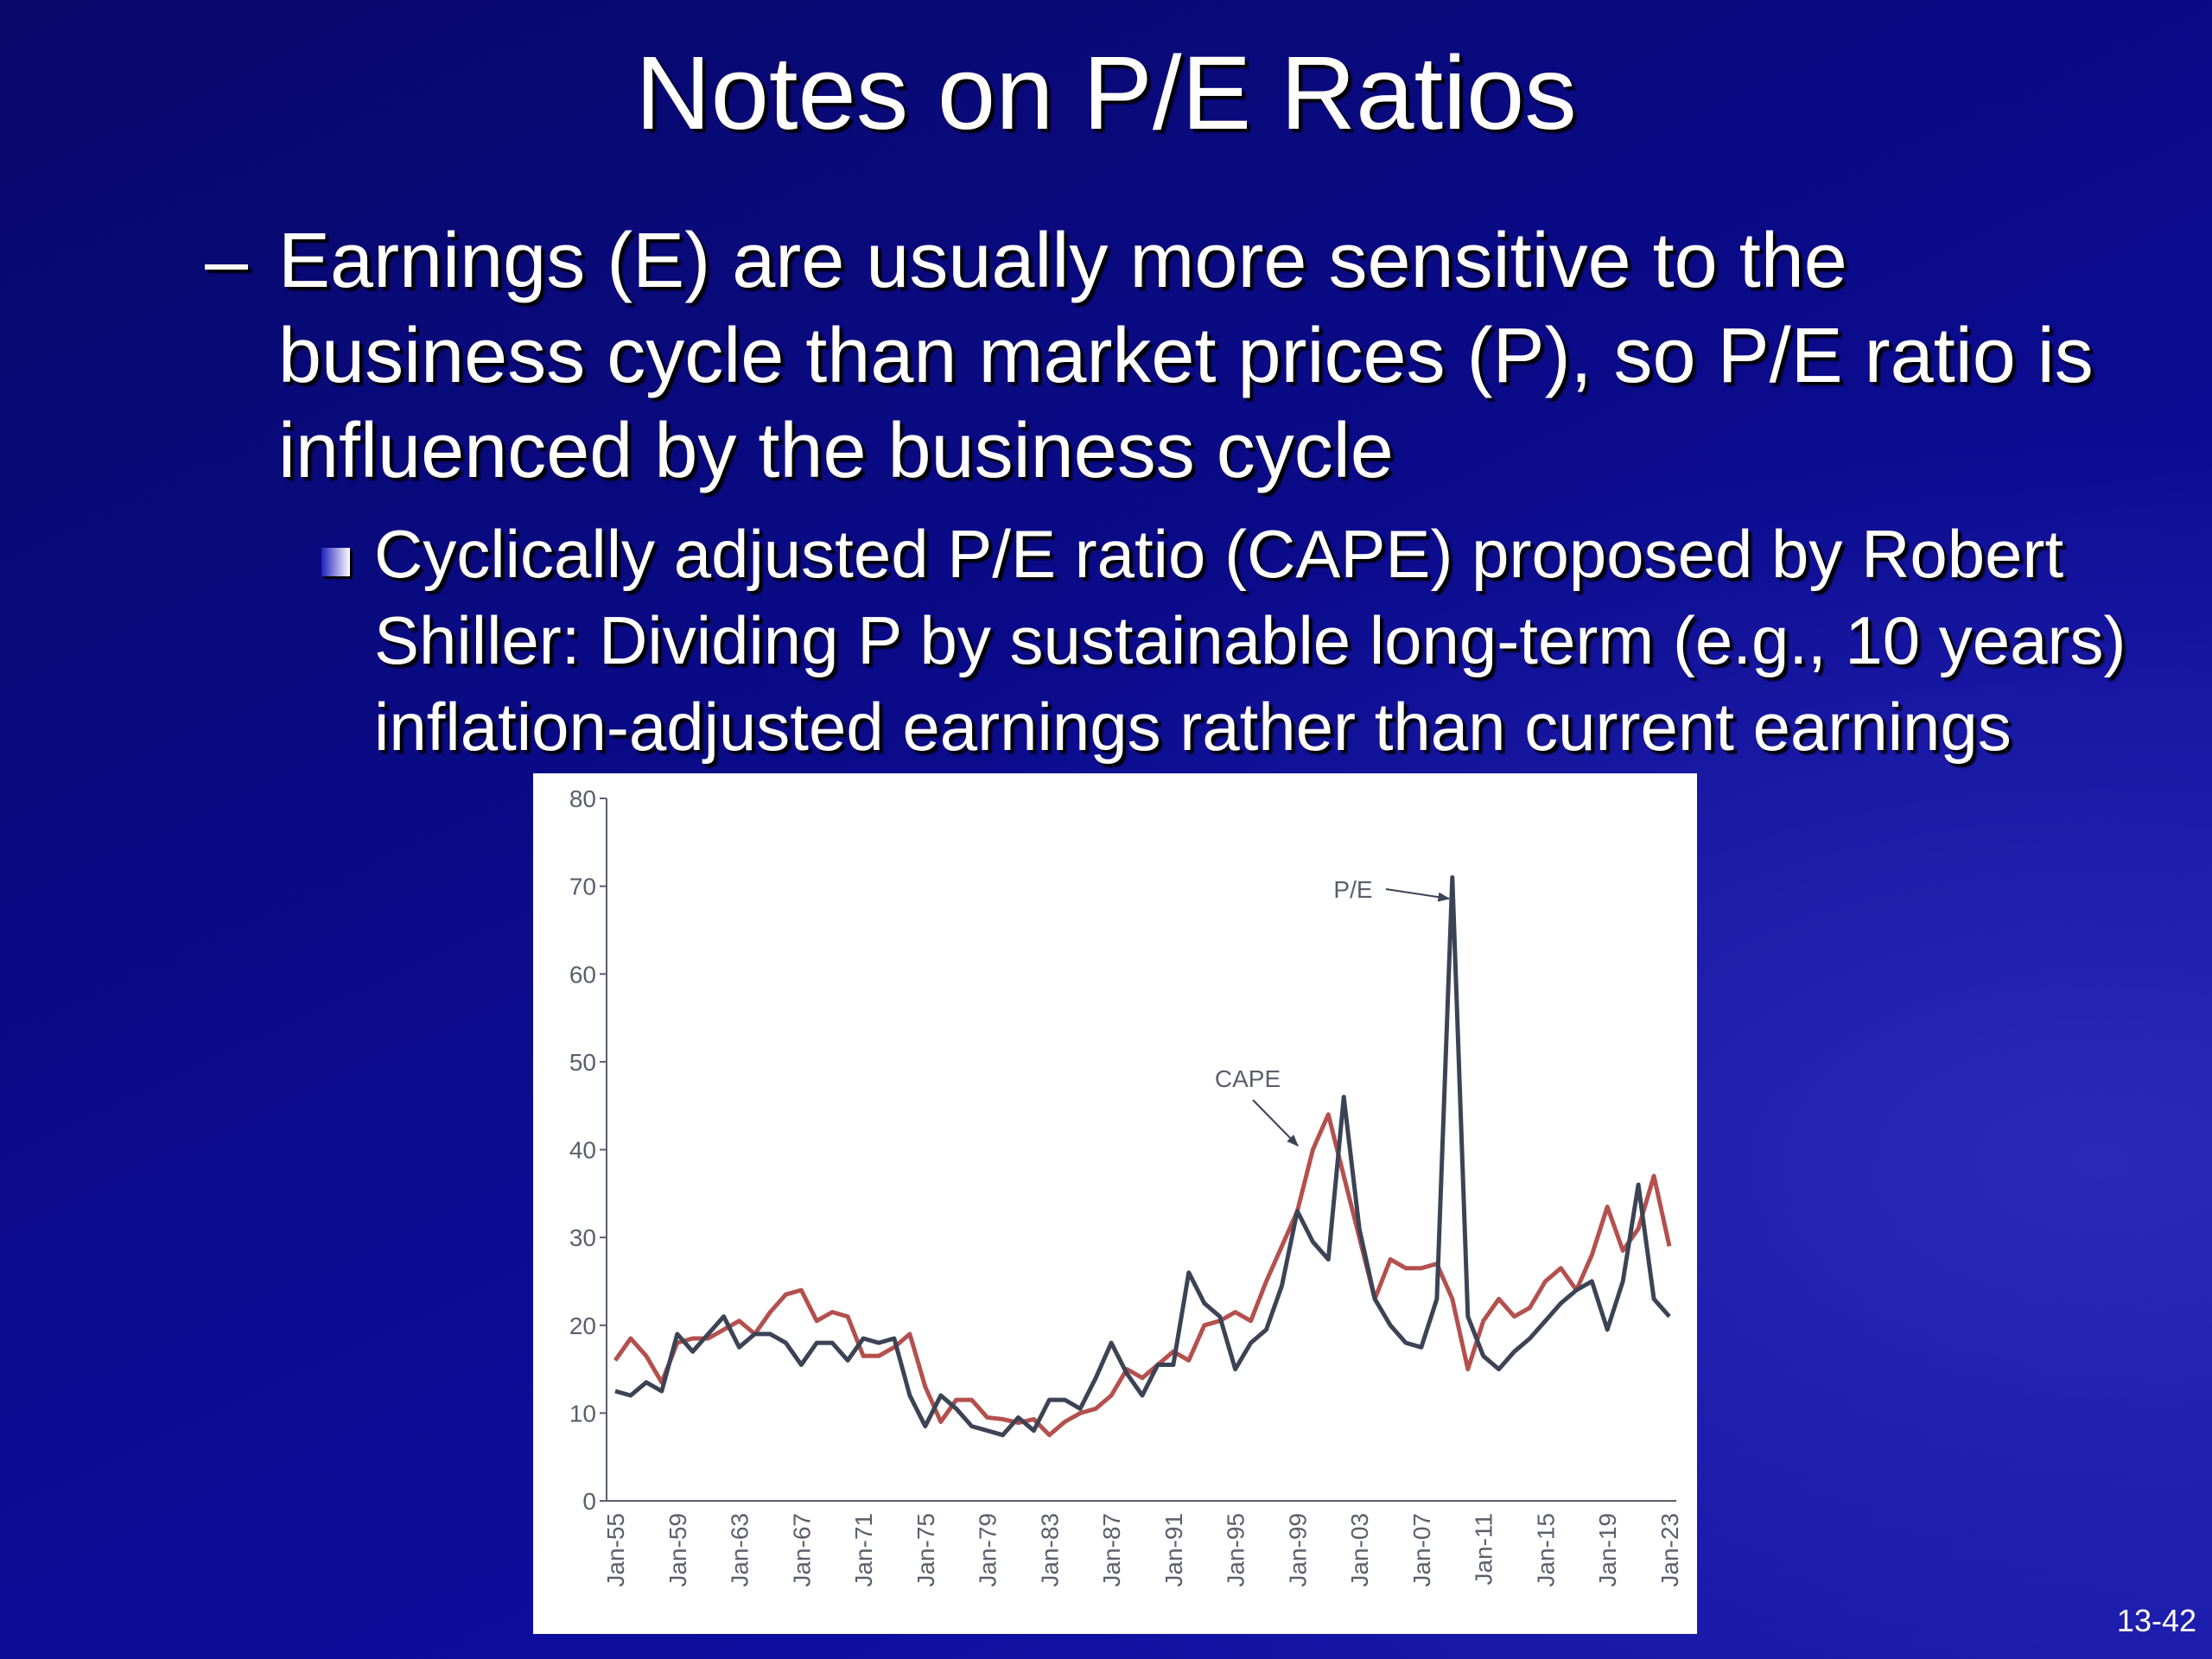  Describe the element at coordinates (1248, 1078) in the screenshot. I see `annotation: CAPE` at that location.